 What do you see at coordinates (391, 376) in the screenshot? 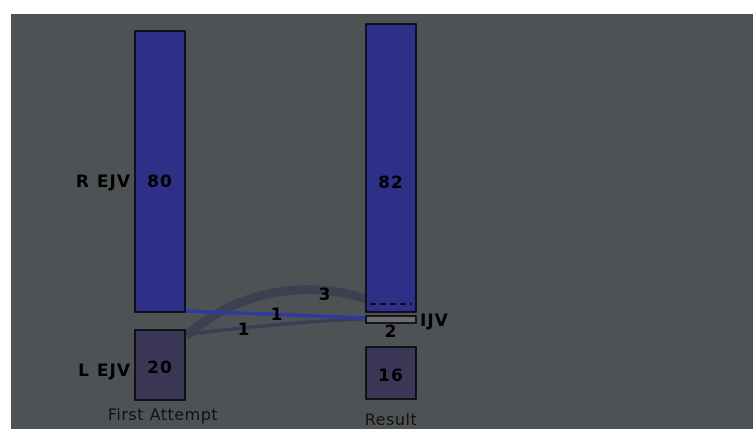
I see `value-result-l-ejv: 16` at bounding box center [391, 376].